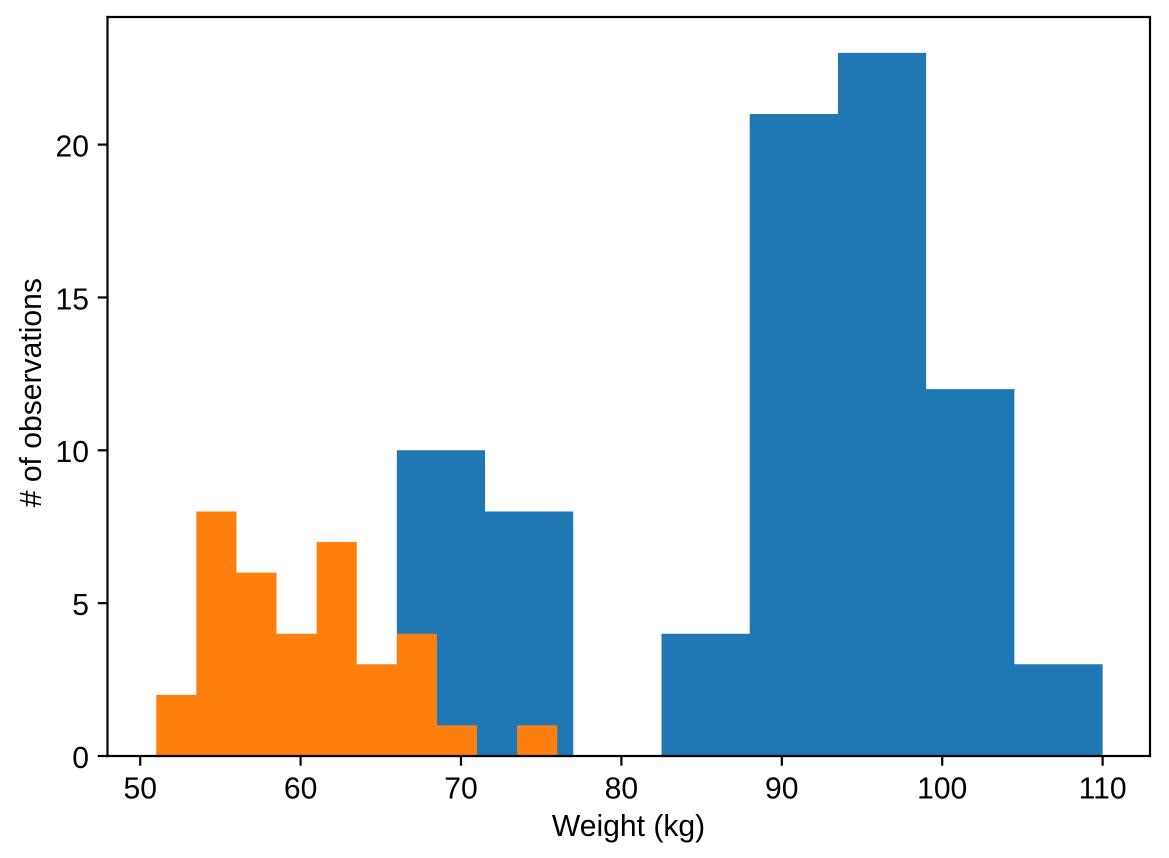  I want to click on svg-text: 20, so click(72, 146).